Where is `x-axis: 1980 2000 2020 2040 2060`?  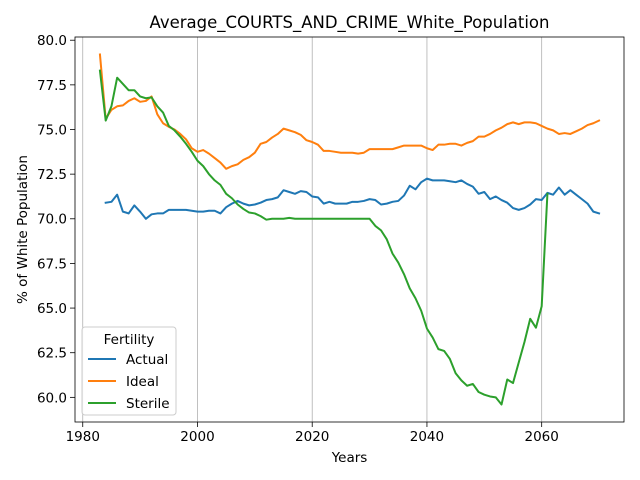
x-axis: 1980 2000 2020 2040 2060 is located at coordinates (312, 433).